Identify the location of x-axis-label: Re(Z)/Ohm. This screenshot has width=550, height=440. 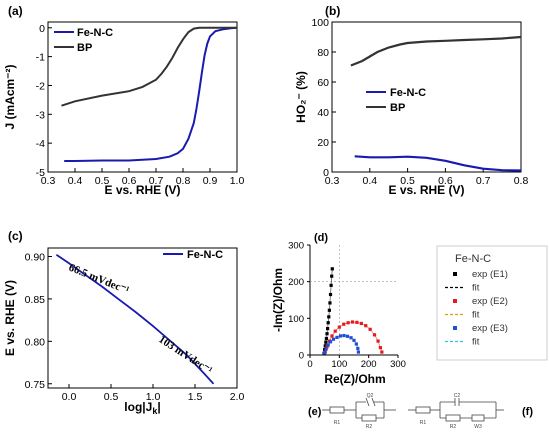
(354, 379).